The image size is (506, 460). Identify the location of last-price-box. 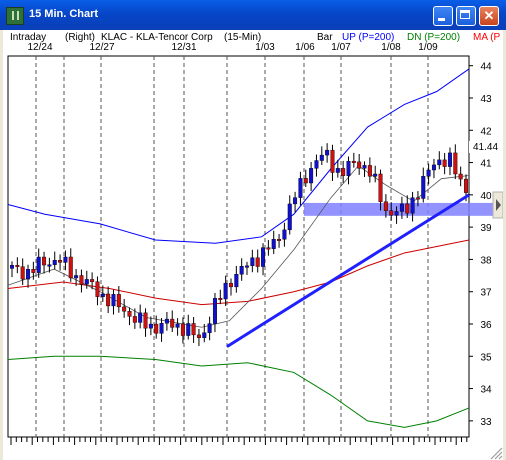
(486, 147).